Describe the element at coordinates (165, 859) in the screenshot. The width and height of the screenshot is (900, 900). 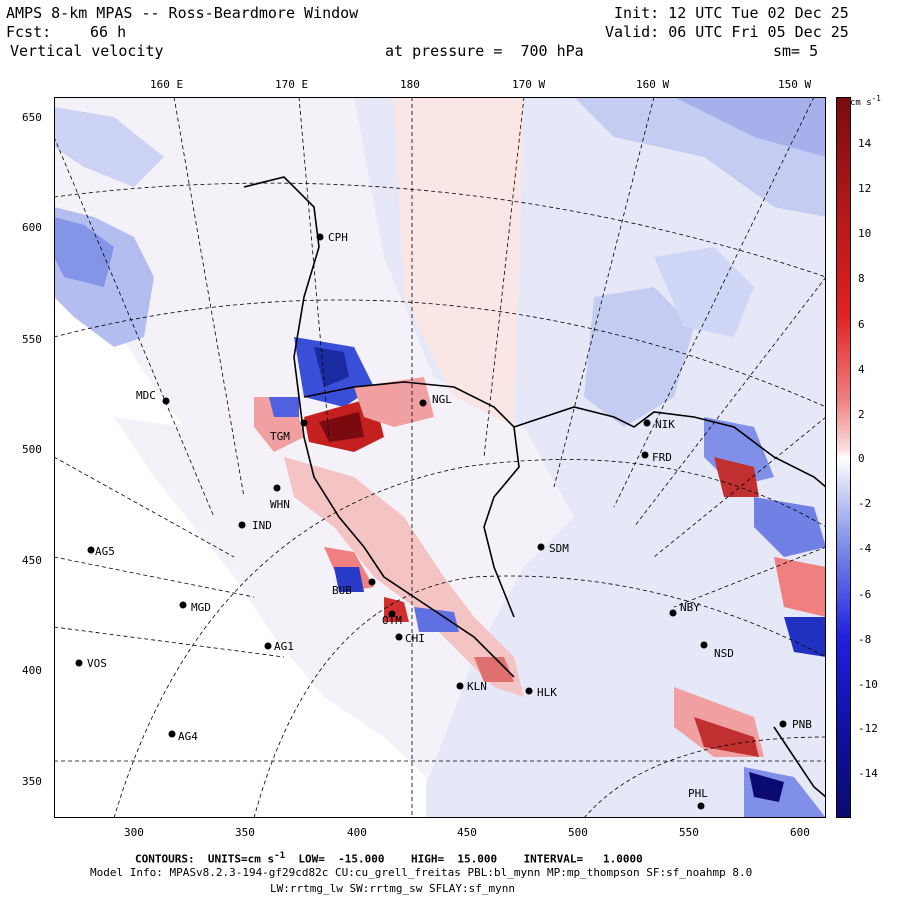
I see `contours-label: CONTOURS:` at that location.